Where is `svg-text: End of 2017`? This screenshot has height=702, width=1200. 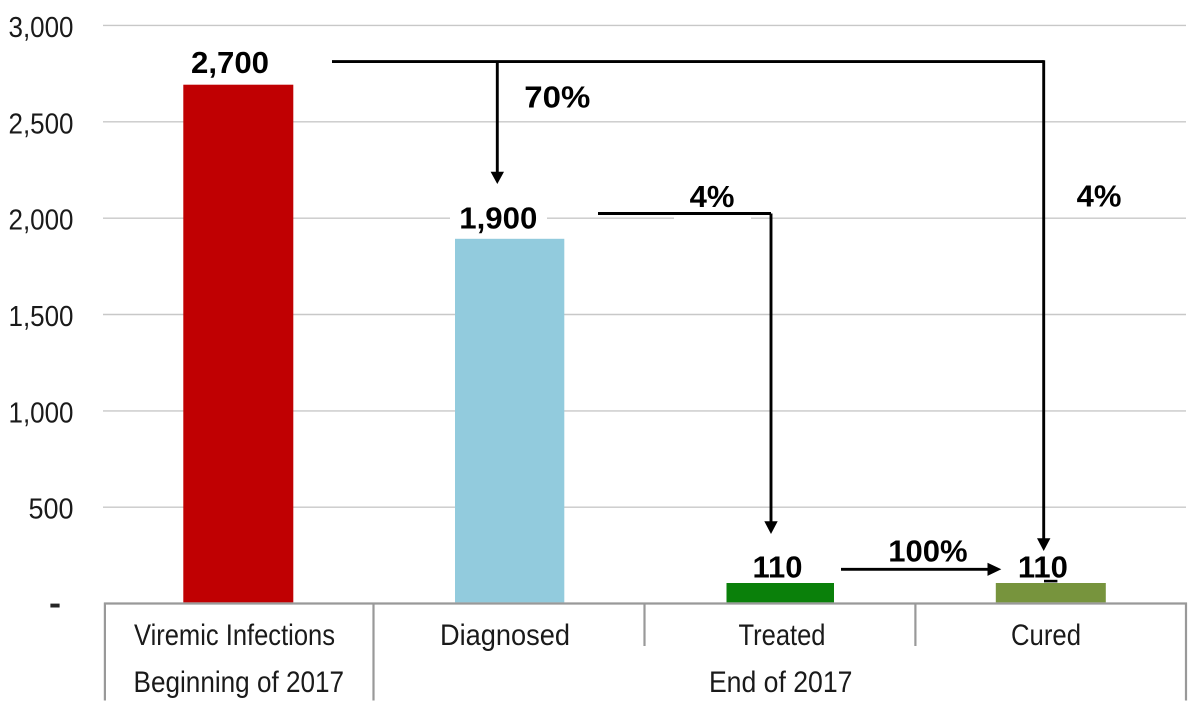
svg-text: End of 2017 is located at coordinates (781, 682).